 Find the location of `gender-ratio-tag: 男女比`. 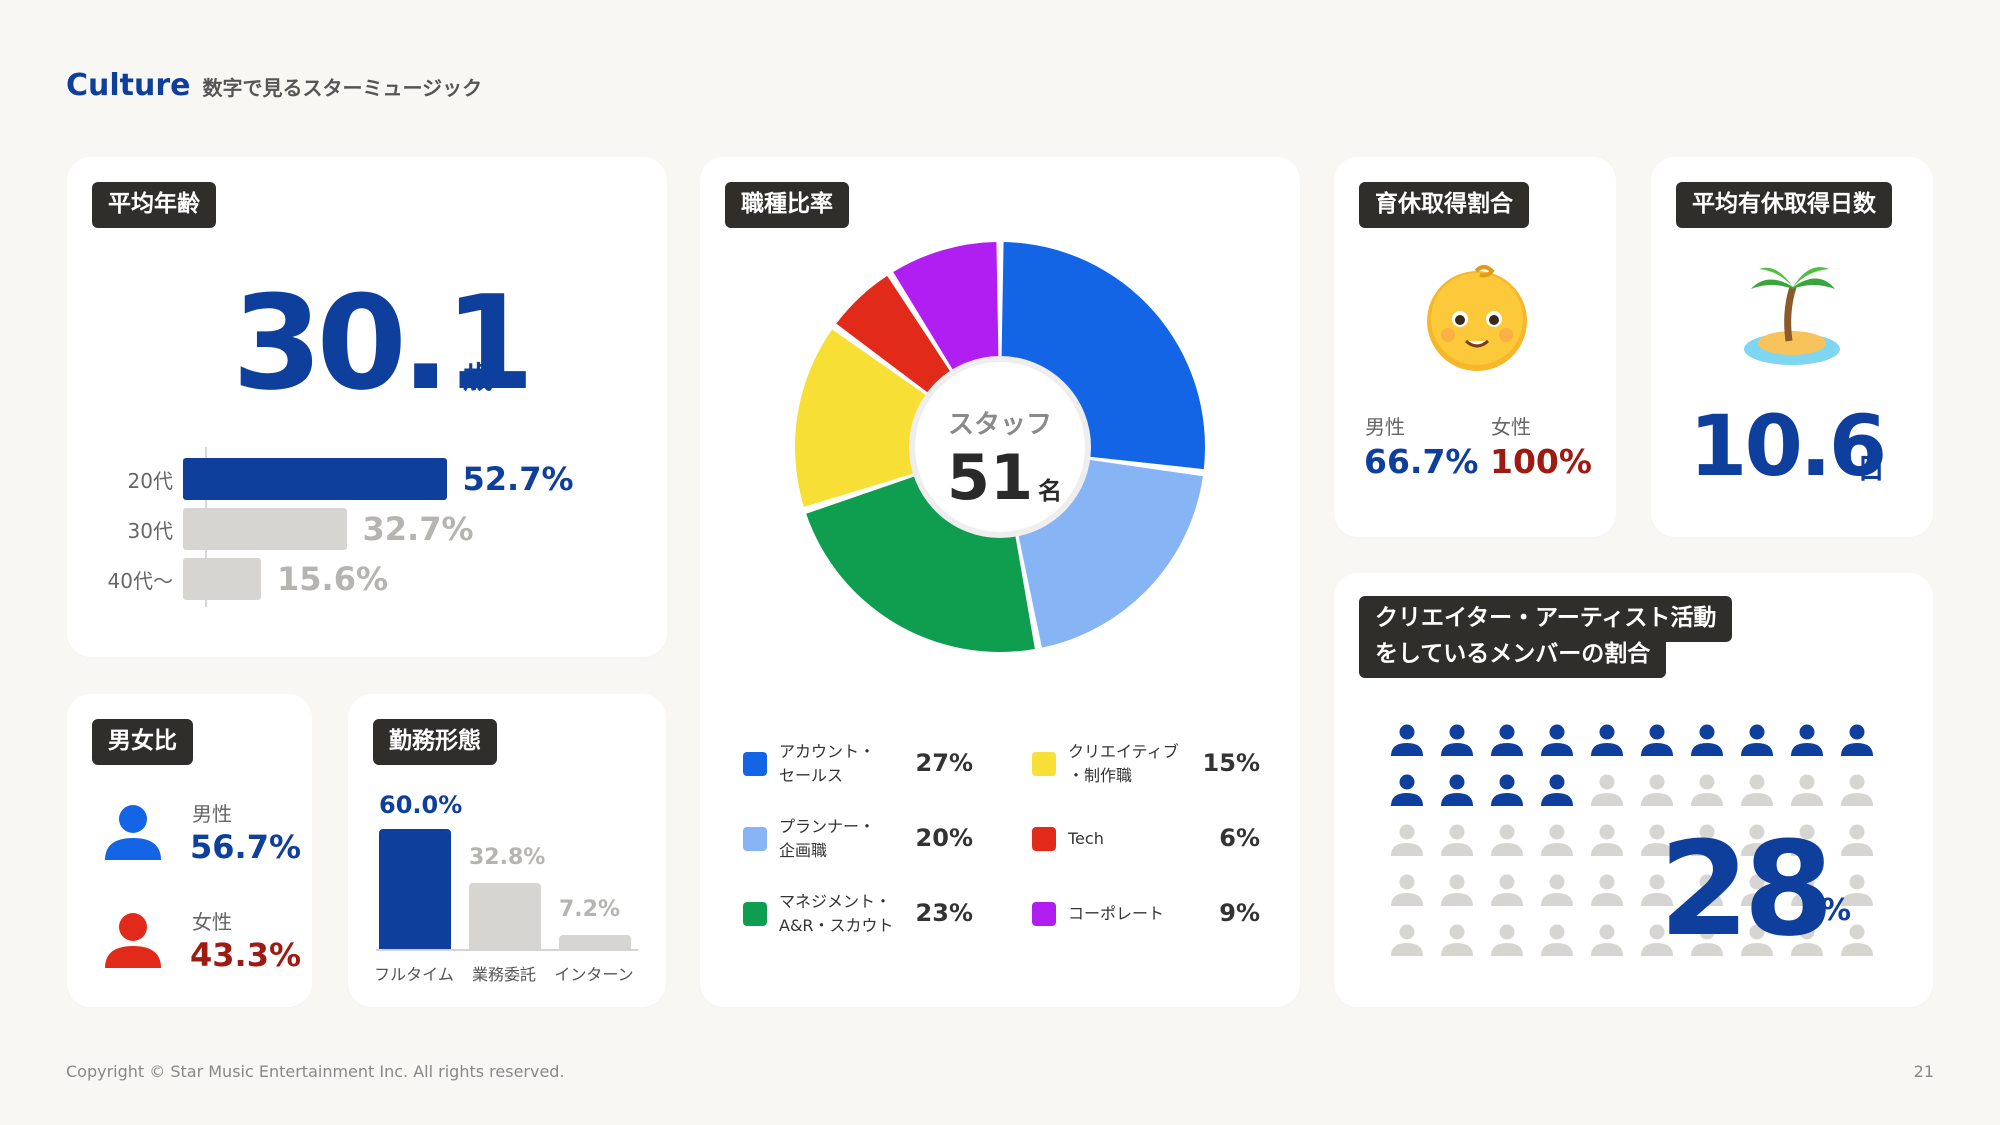

gender-ratio-tag: 男女比 is located at coordinates (142, 742).